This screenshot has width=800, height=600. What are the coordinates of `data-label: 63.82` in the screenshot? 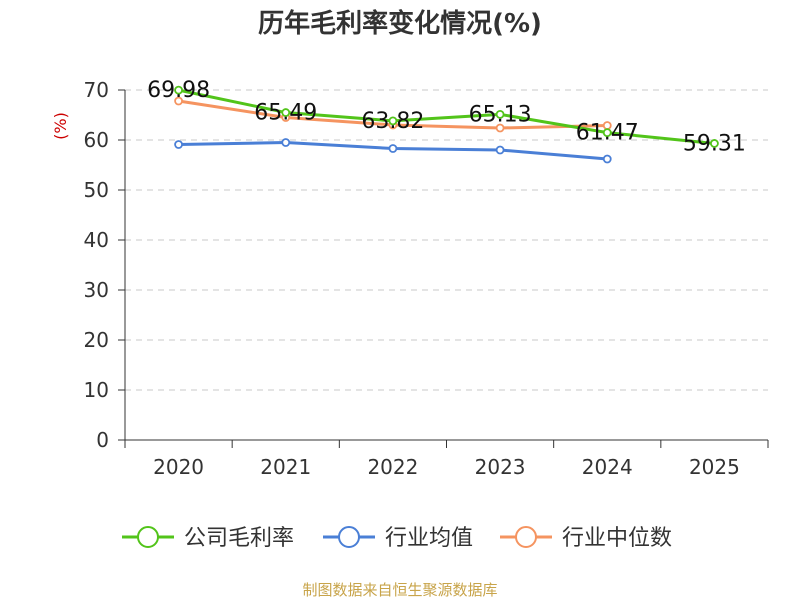 It's located at (392, 121).